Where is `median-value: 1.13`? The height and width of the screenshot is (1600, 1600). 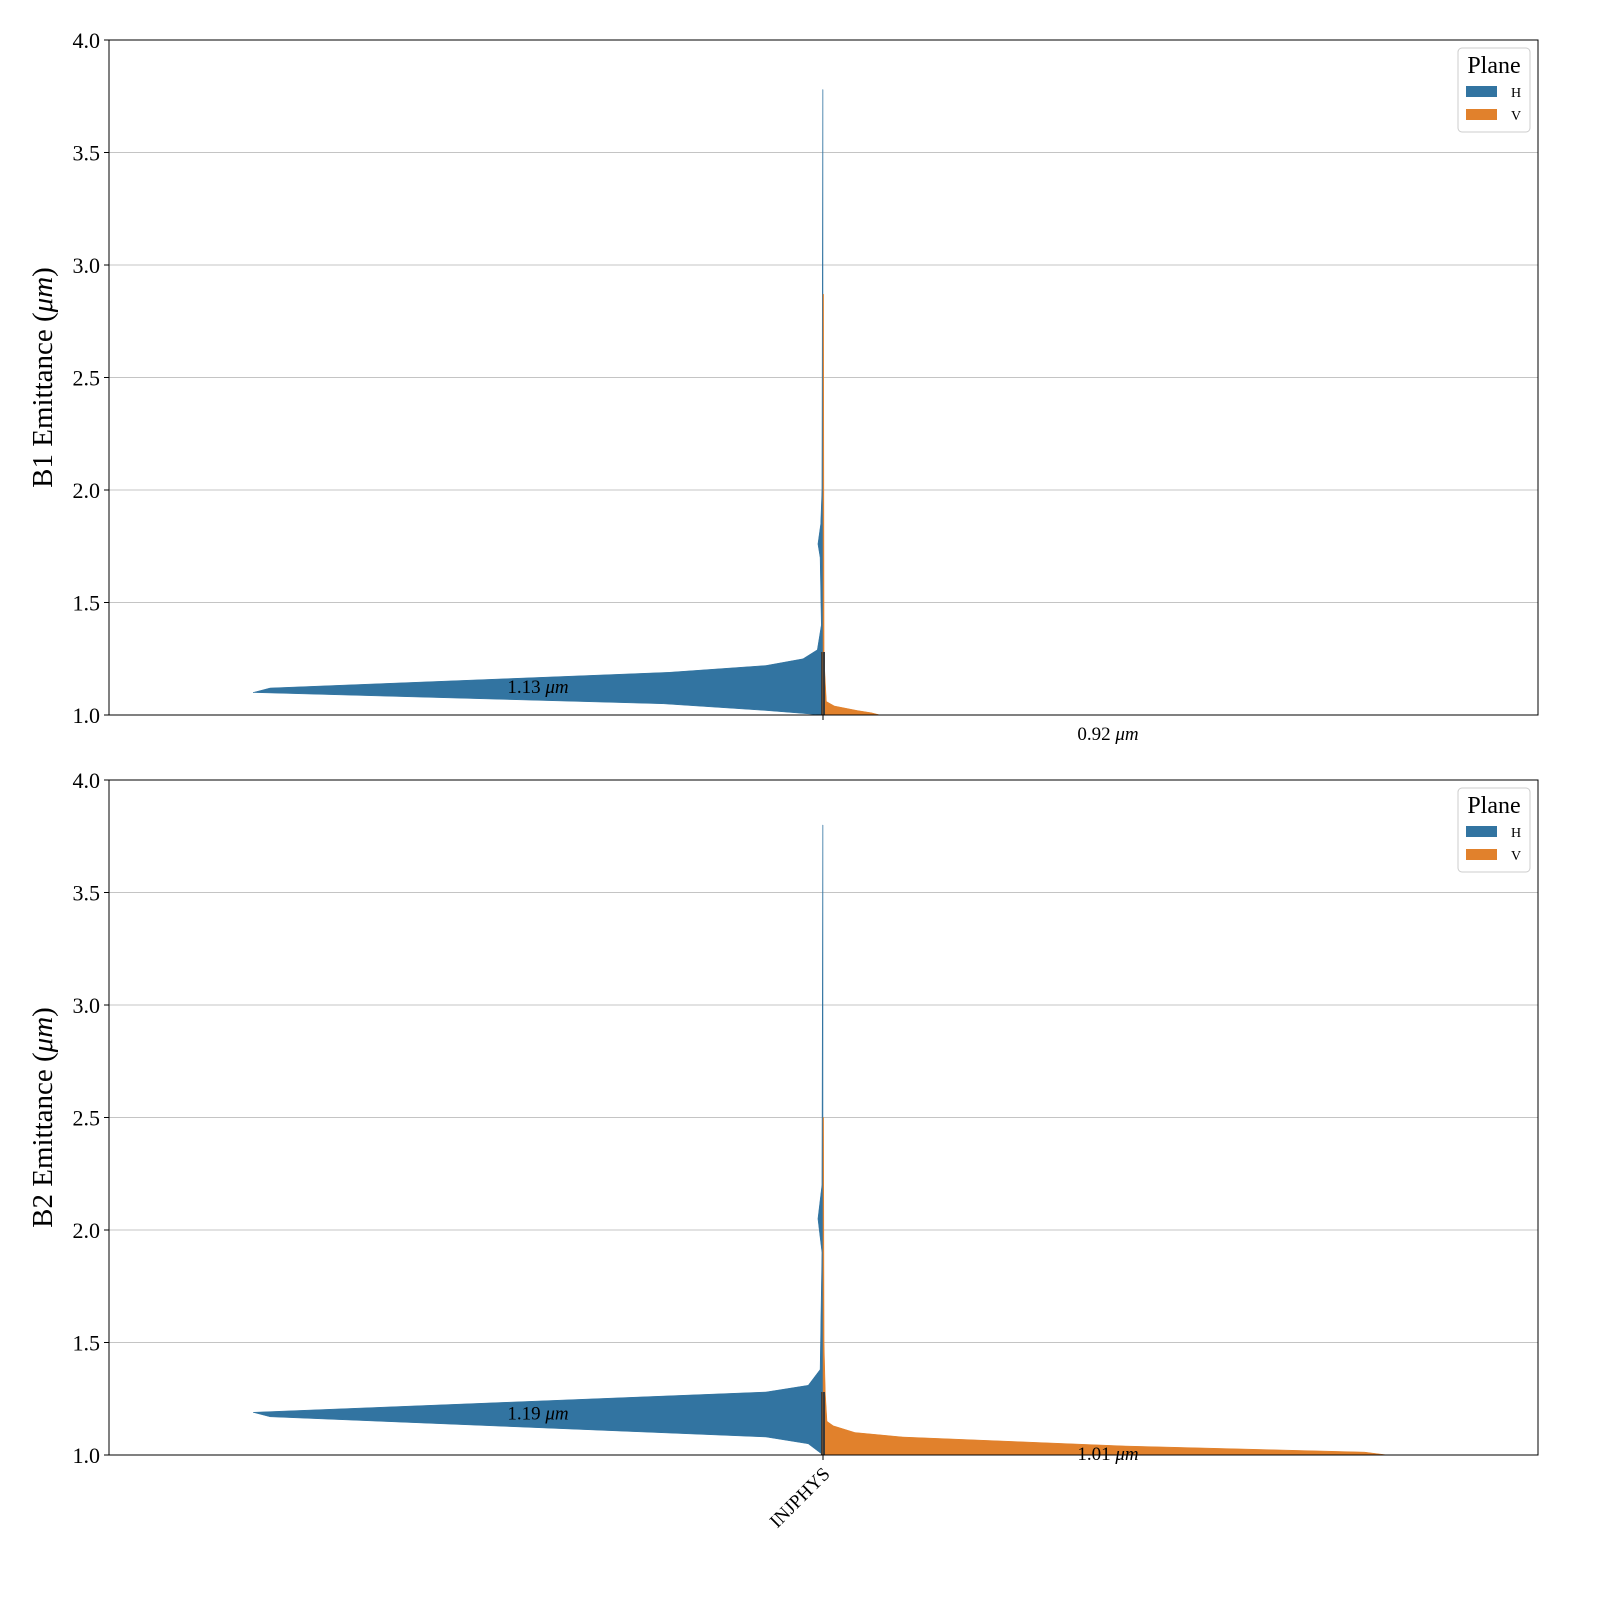
median-value: 1.13 is located at coordinates (526, 687).